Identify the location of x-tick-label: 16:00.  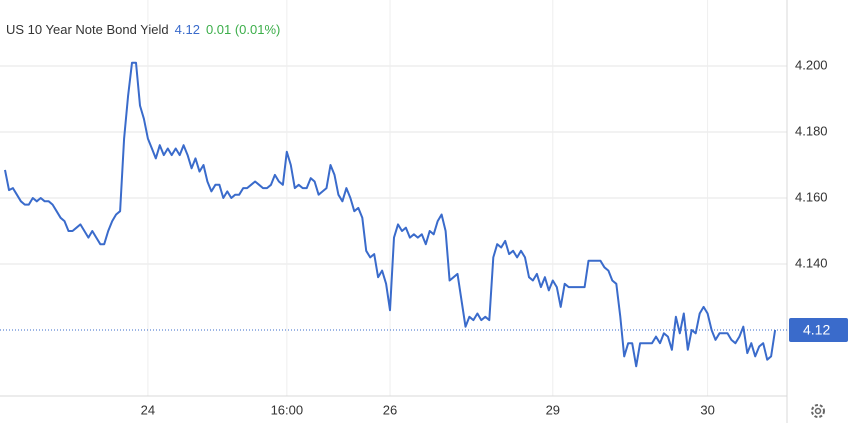
(287, 409).